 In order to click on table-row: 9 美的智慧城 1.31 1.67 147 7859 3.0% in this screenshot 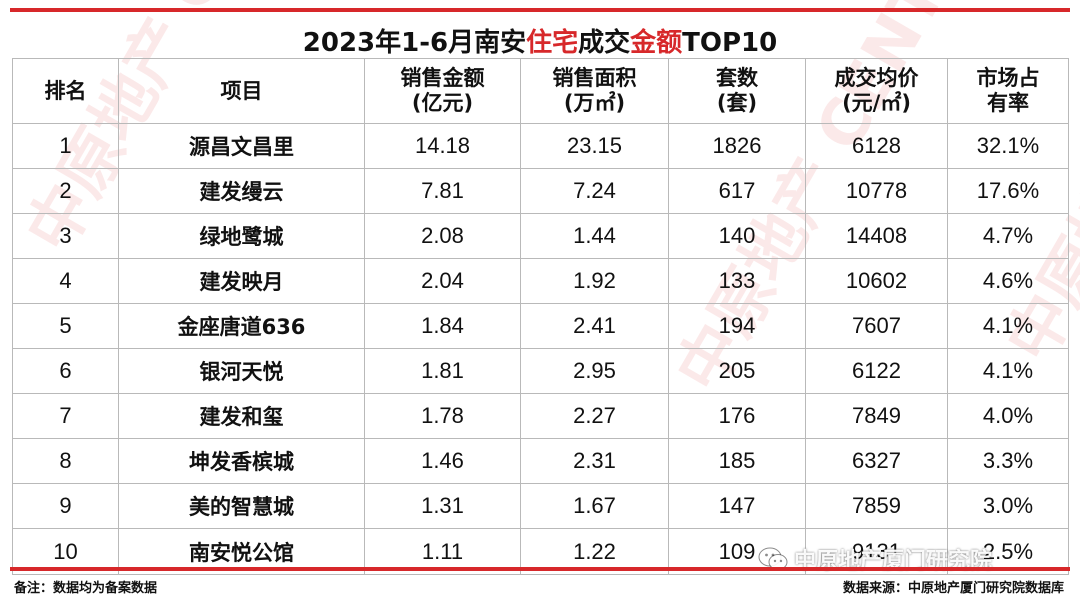, I will do `click(540, 506)`.